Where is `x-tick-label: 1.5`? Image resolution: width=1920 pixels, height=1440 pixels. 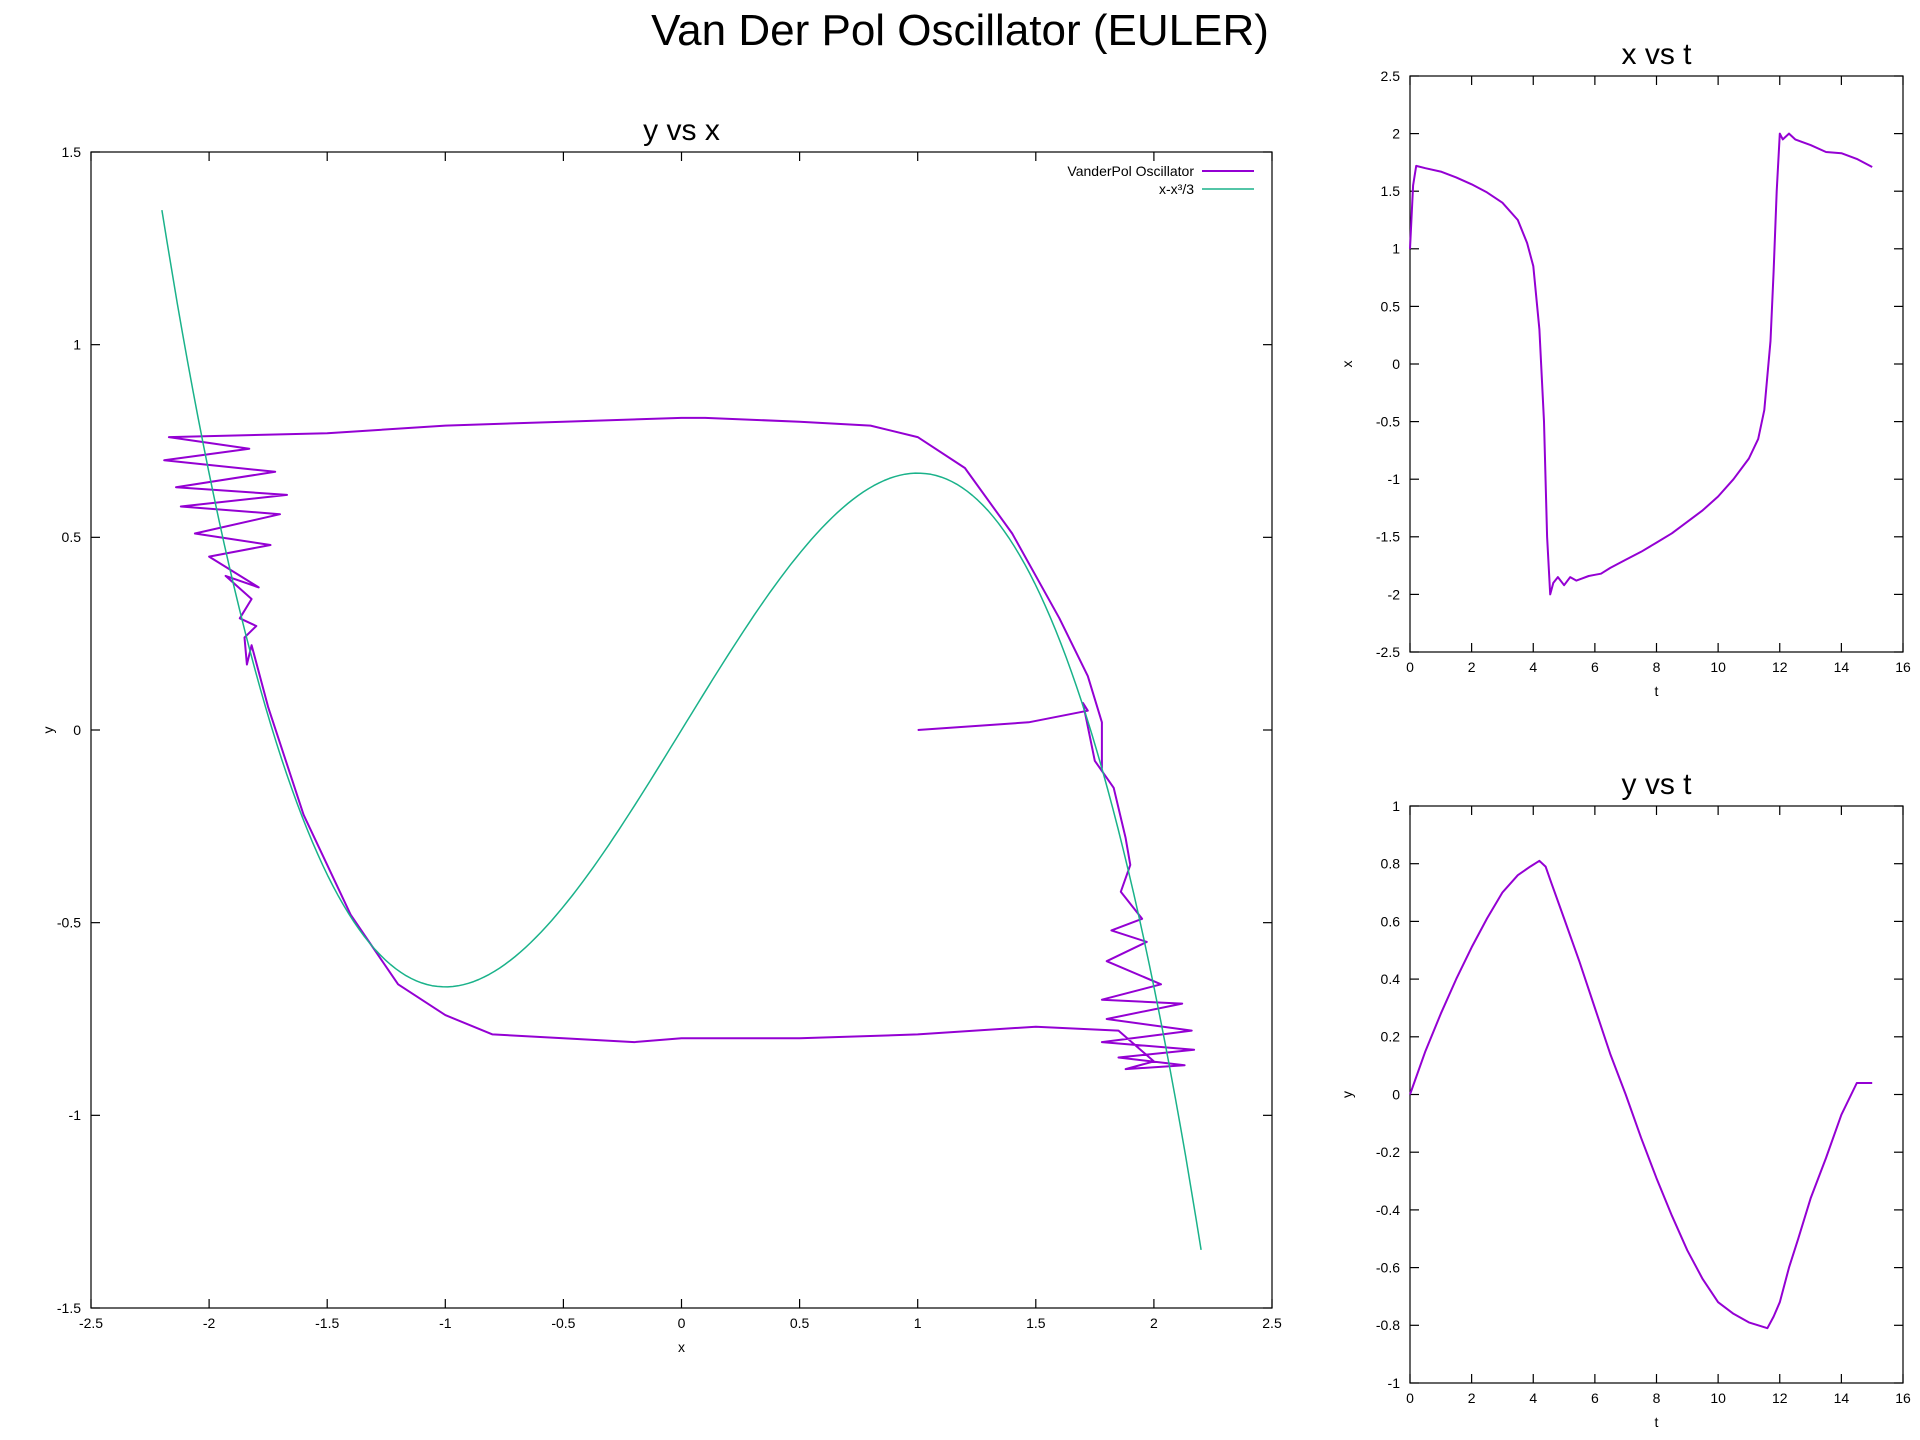
x-tick-label: 1.5 is located at coordinates (1036, 1323).